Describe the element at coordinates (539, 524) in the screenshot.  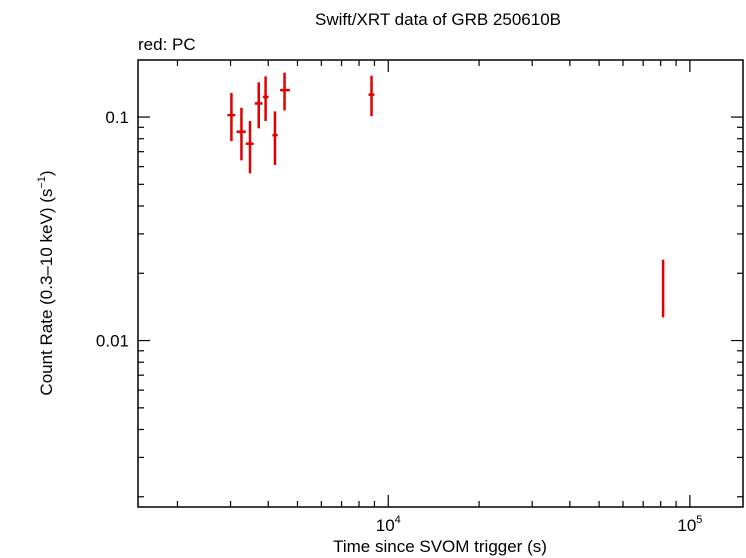
I see `x-tick-labels: 10⁴ 10⁵` at that location.